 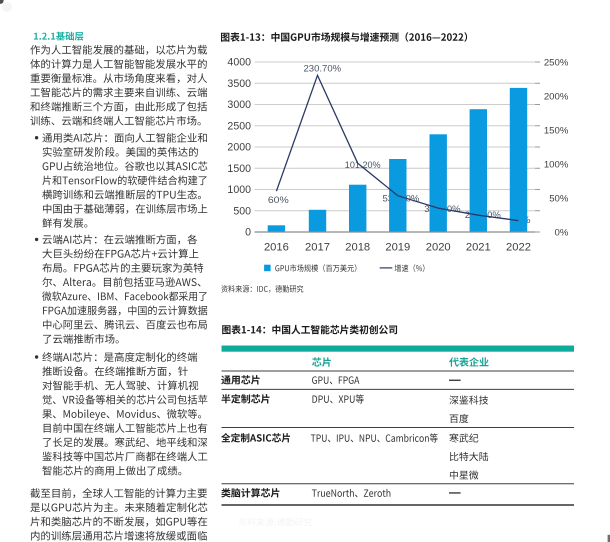 I want to click on svg-text: 2021, so click(x=478, y=247).